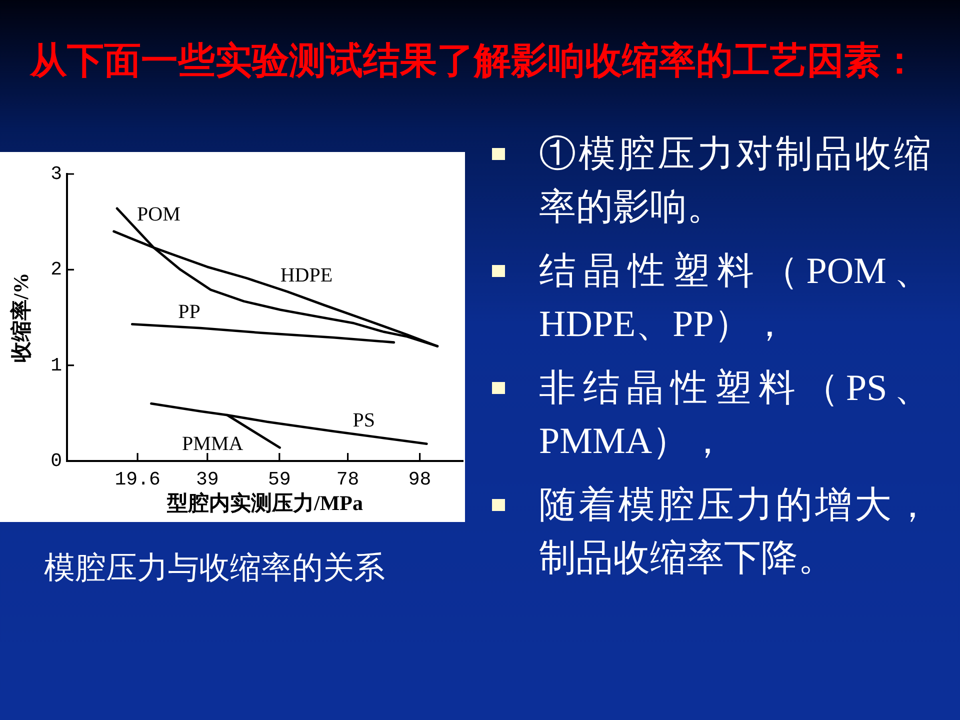  Describe the element at coordinates (735, 181) in the screenshot. I see `text: ①模腔压力对制品收缩率的影响。` at that location.